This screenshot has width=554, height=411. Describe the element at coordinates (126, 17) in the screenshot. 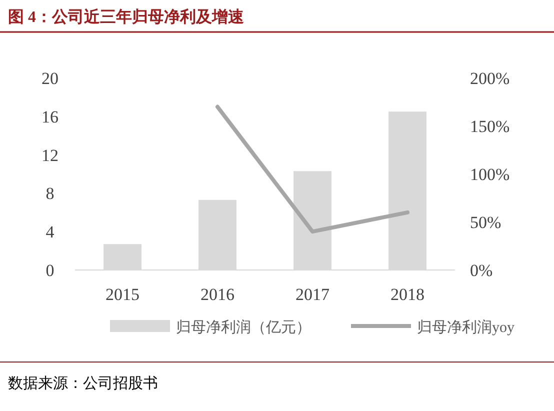

I see `chart-title: 图 4：公司近三年归母净利及增速` at that location.